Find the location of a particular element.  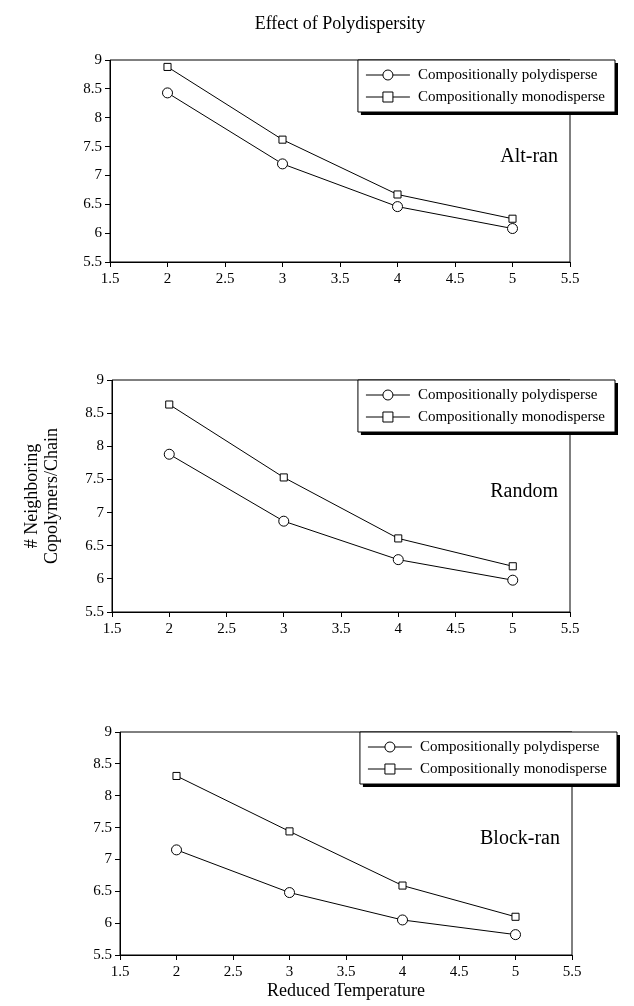

annotation: Random is located at coordinates (524, 489).